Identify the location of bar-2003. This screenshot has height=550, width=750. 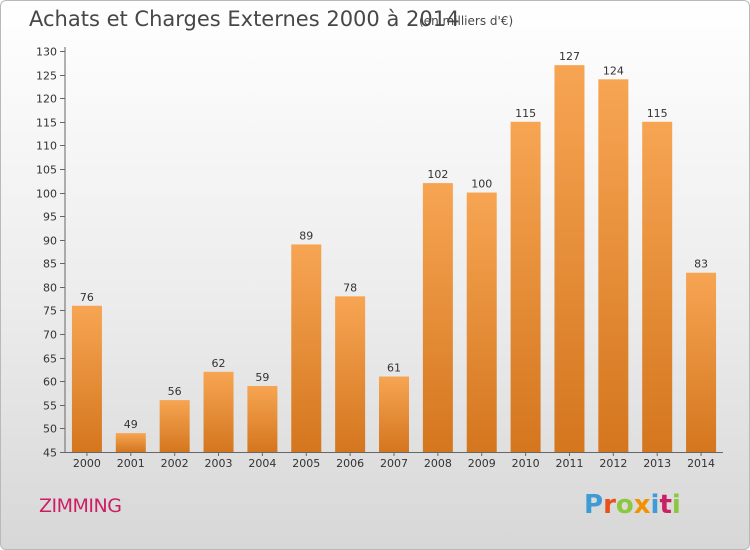
(218, 411).